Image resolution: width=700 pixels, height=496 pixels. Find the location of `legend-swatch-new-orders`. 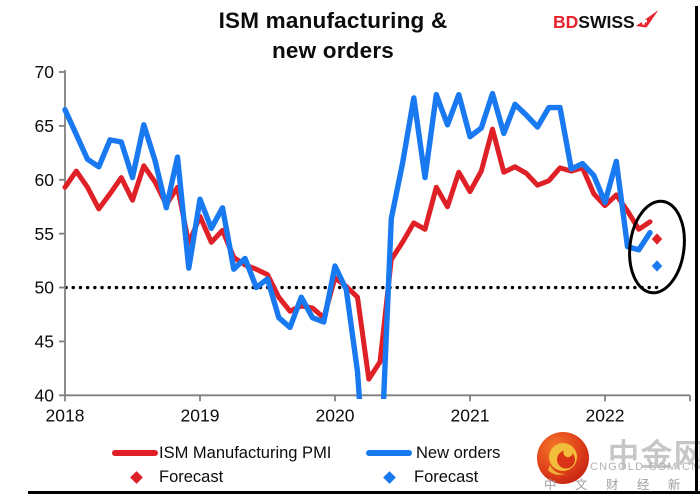

legend-swatch-new-orders is located at coordinates (389, 453).